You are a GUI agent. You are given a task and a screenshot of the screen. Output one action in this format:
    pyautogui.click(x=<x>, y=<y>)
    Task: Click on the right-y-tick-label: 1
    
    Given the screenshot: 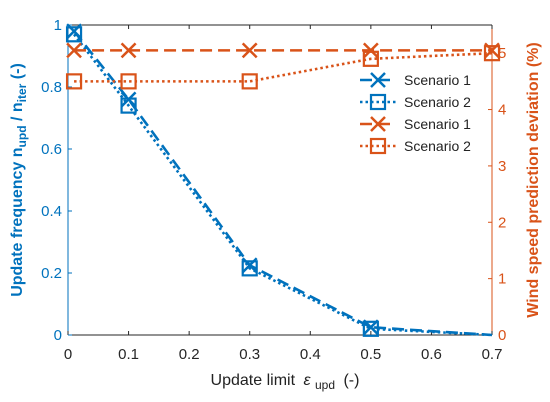 What is the action you would take?
    pyautogui.click(x=502, y=279)
    